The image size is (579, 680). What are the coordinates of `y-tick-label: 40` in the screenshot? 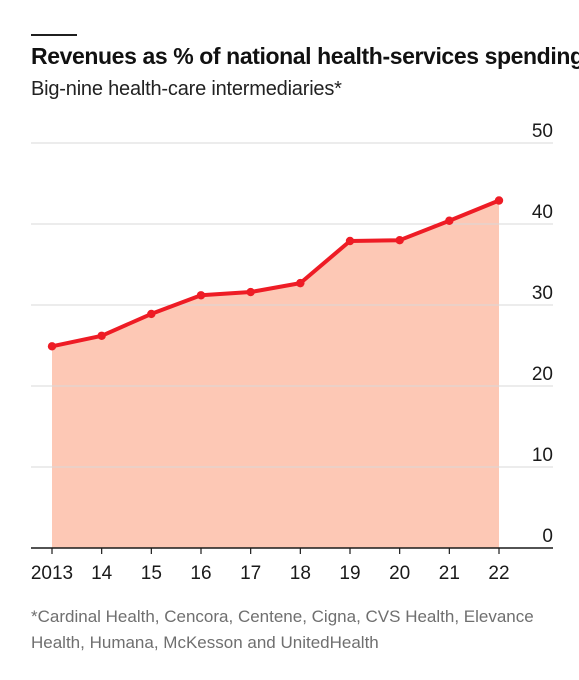 It's located at (542, 212).